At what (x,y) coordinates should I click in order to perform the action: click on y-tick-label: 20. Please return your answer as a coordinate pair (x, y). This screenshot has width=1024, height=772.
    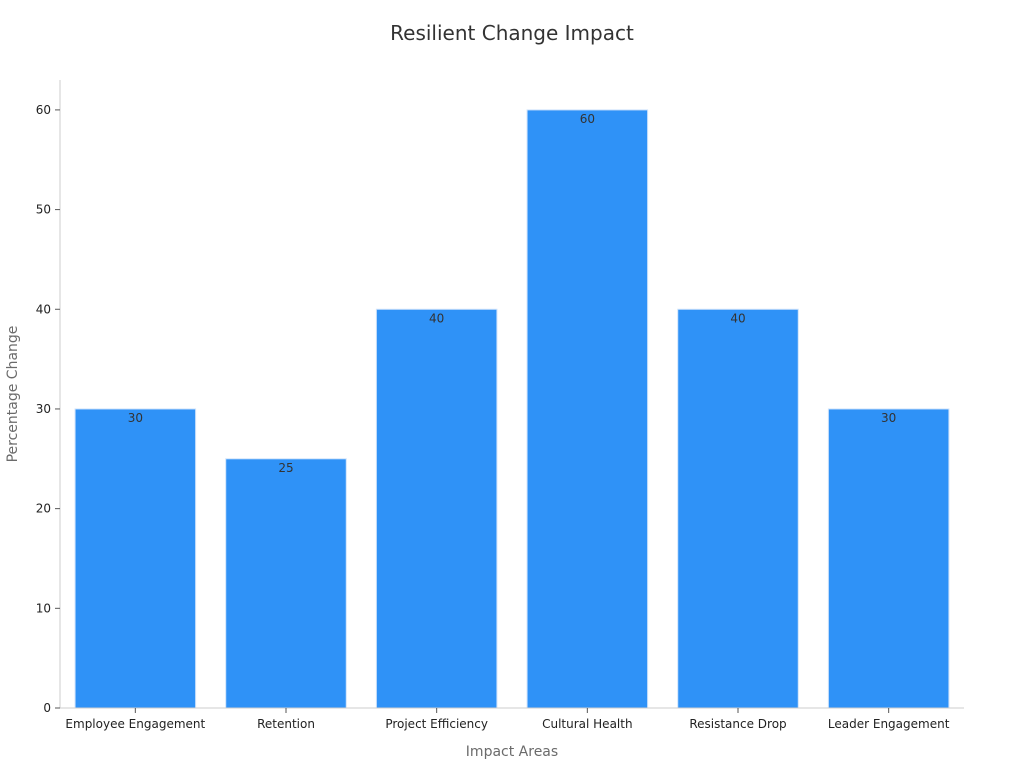
    Looking at the image, I should click on (43, 509).